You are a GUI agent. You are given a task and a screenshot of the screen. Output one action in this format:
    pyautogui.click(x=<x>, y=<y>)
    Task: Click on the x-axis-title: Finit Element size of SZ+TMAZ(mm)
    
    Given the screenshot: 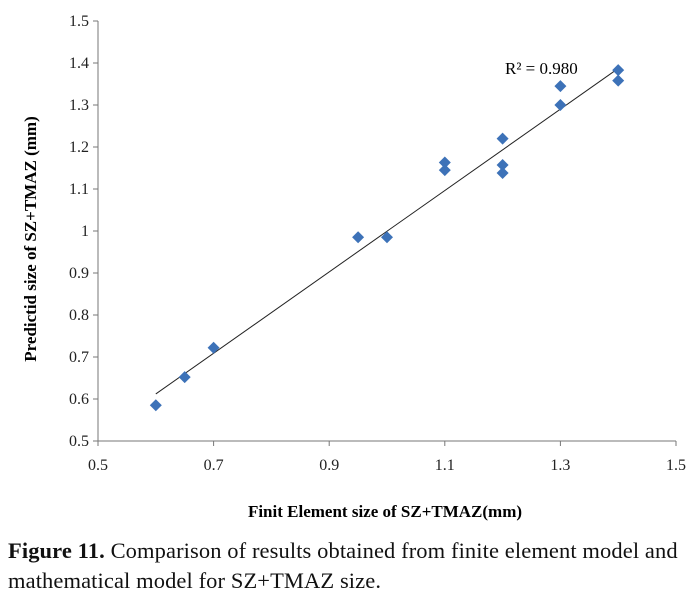 What is the action you would take?
    pyautogui.click(x=385, y=511)
    